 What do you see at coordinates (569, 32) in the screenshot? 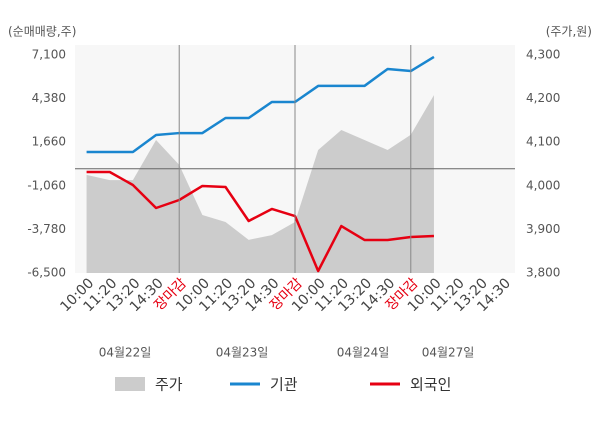
I see `y2-axis-title: (주가,원)` at bounding box center [569, 32].